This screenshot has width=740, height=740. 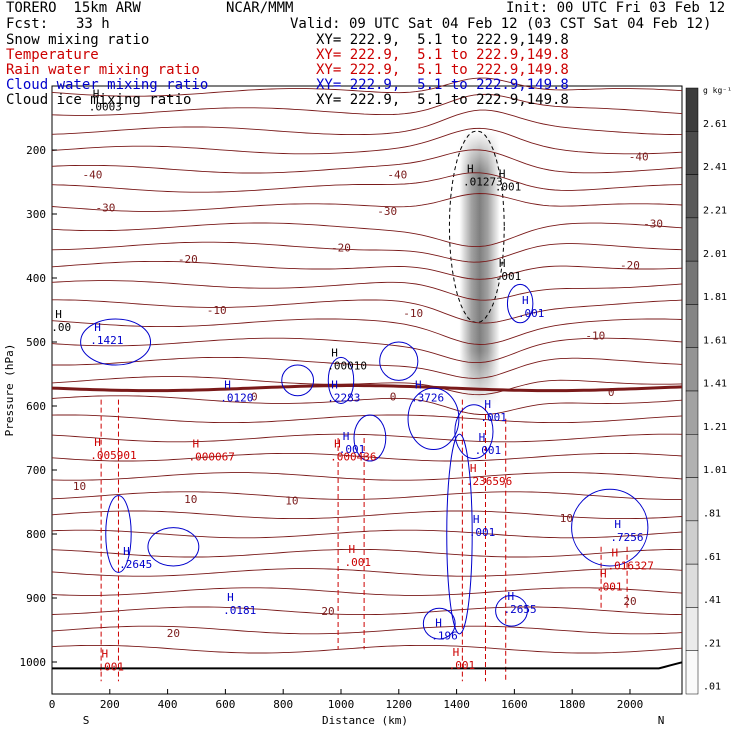 What do you see at coordinates (353, 456) in the screenshot?
I see `maximum-value: .000436` at bounding box center [353, 456].